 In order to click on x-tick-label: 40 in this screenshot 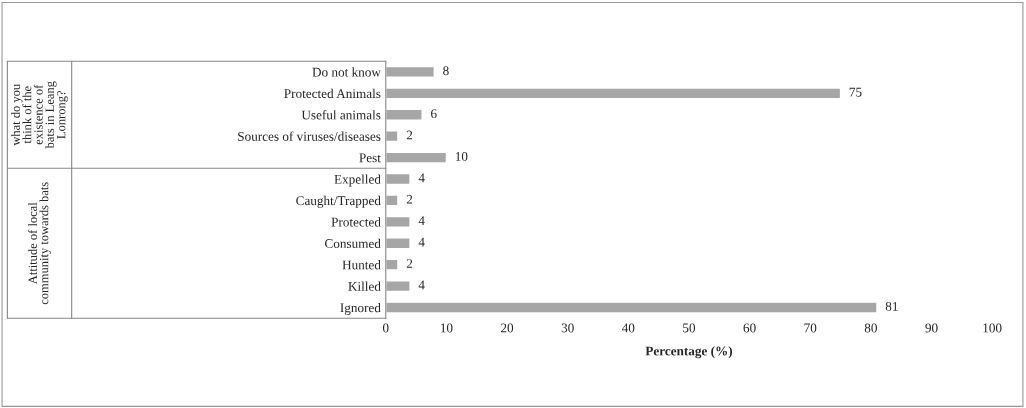, I will do `click(628, 328)`.